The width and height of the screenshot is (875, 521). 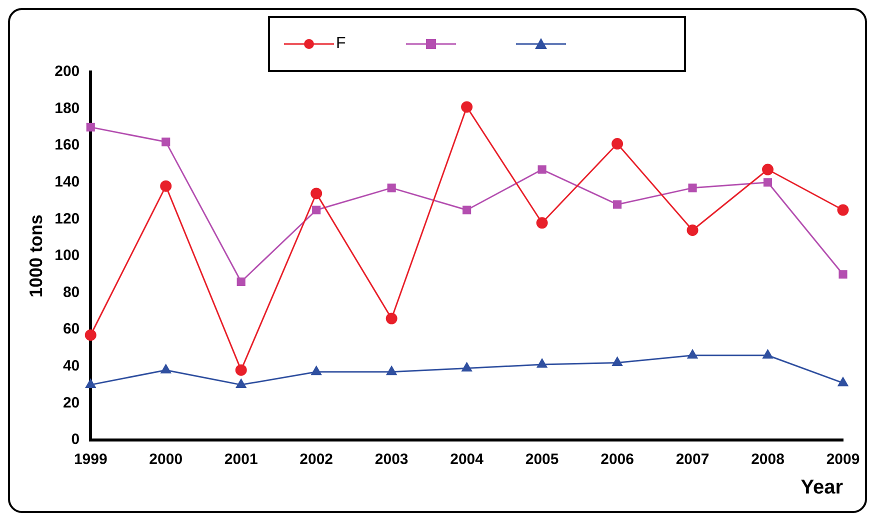 I want to click on x-tick-label: 2001, so click(x=241, y=459).